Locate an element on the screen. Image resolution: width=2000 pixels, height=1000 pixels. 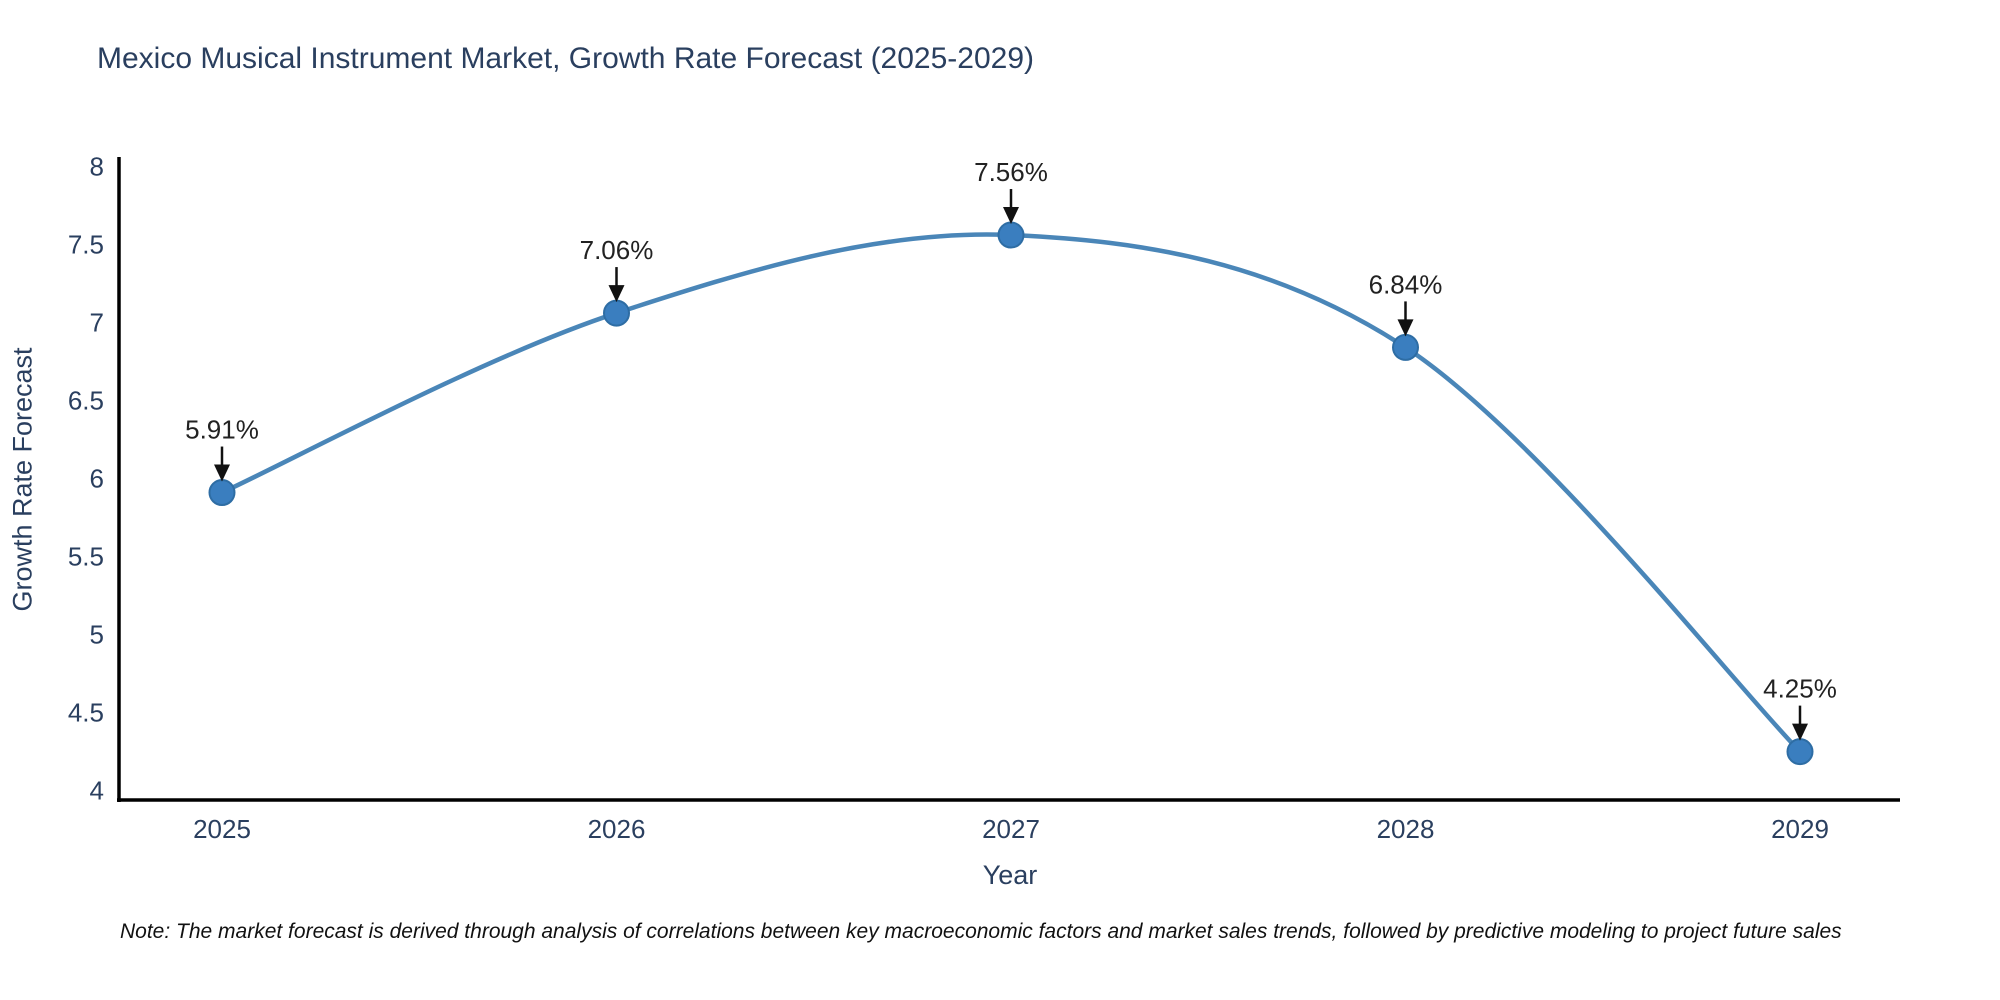
data-point-2028 is located at coordinates (1405, 347).